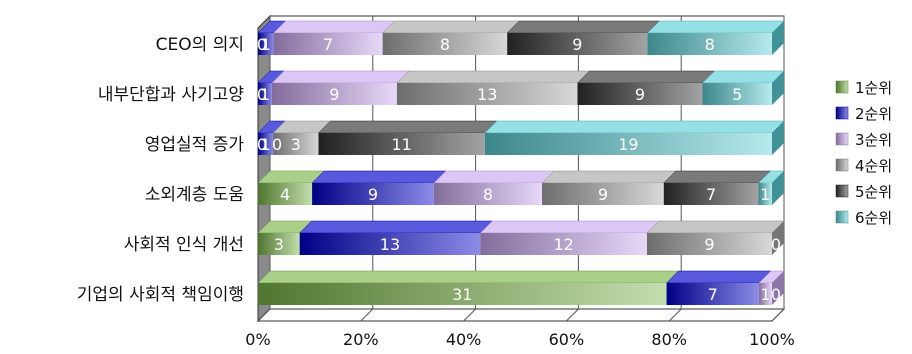 The width and height of the screenshot is (912, 354). Describe the element at coordinates (873, 166) in the screenshot. I see `legend-label: 4순위` at that location.